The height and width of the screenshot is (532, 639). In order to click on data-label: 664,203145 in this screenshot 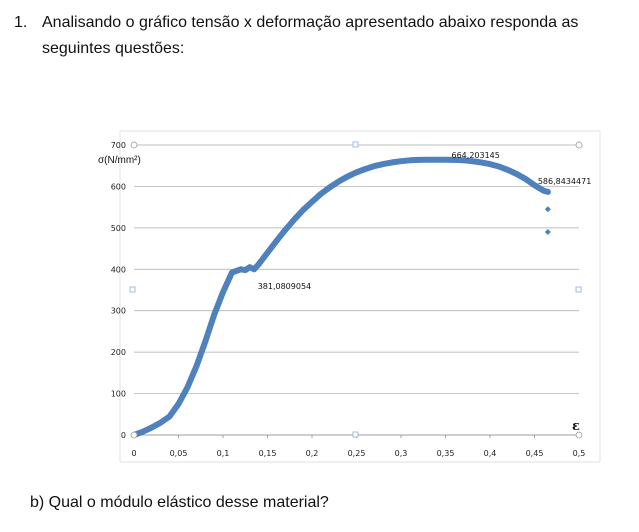, I will do `click(476, 155)`.